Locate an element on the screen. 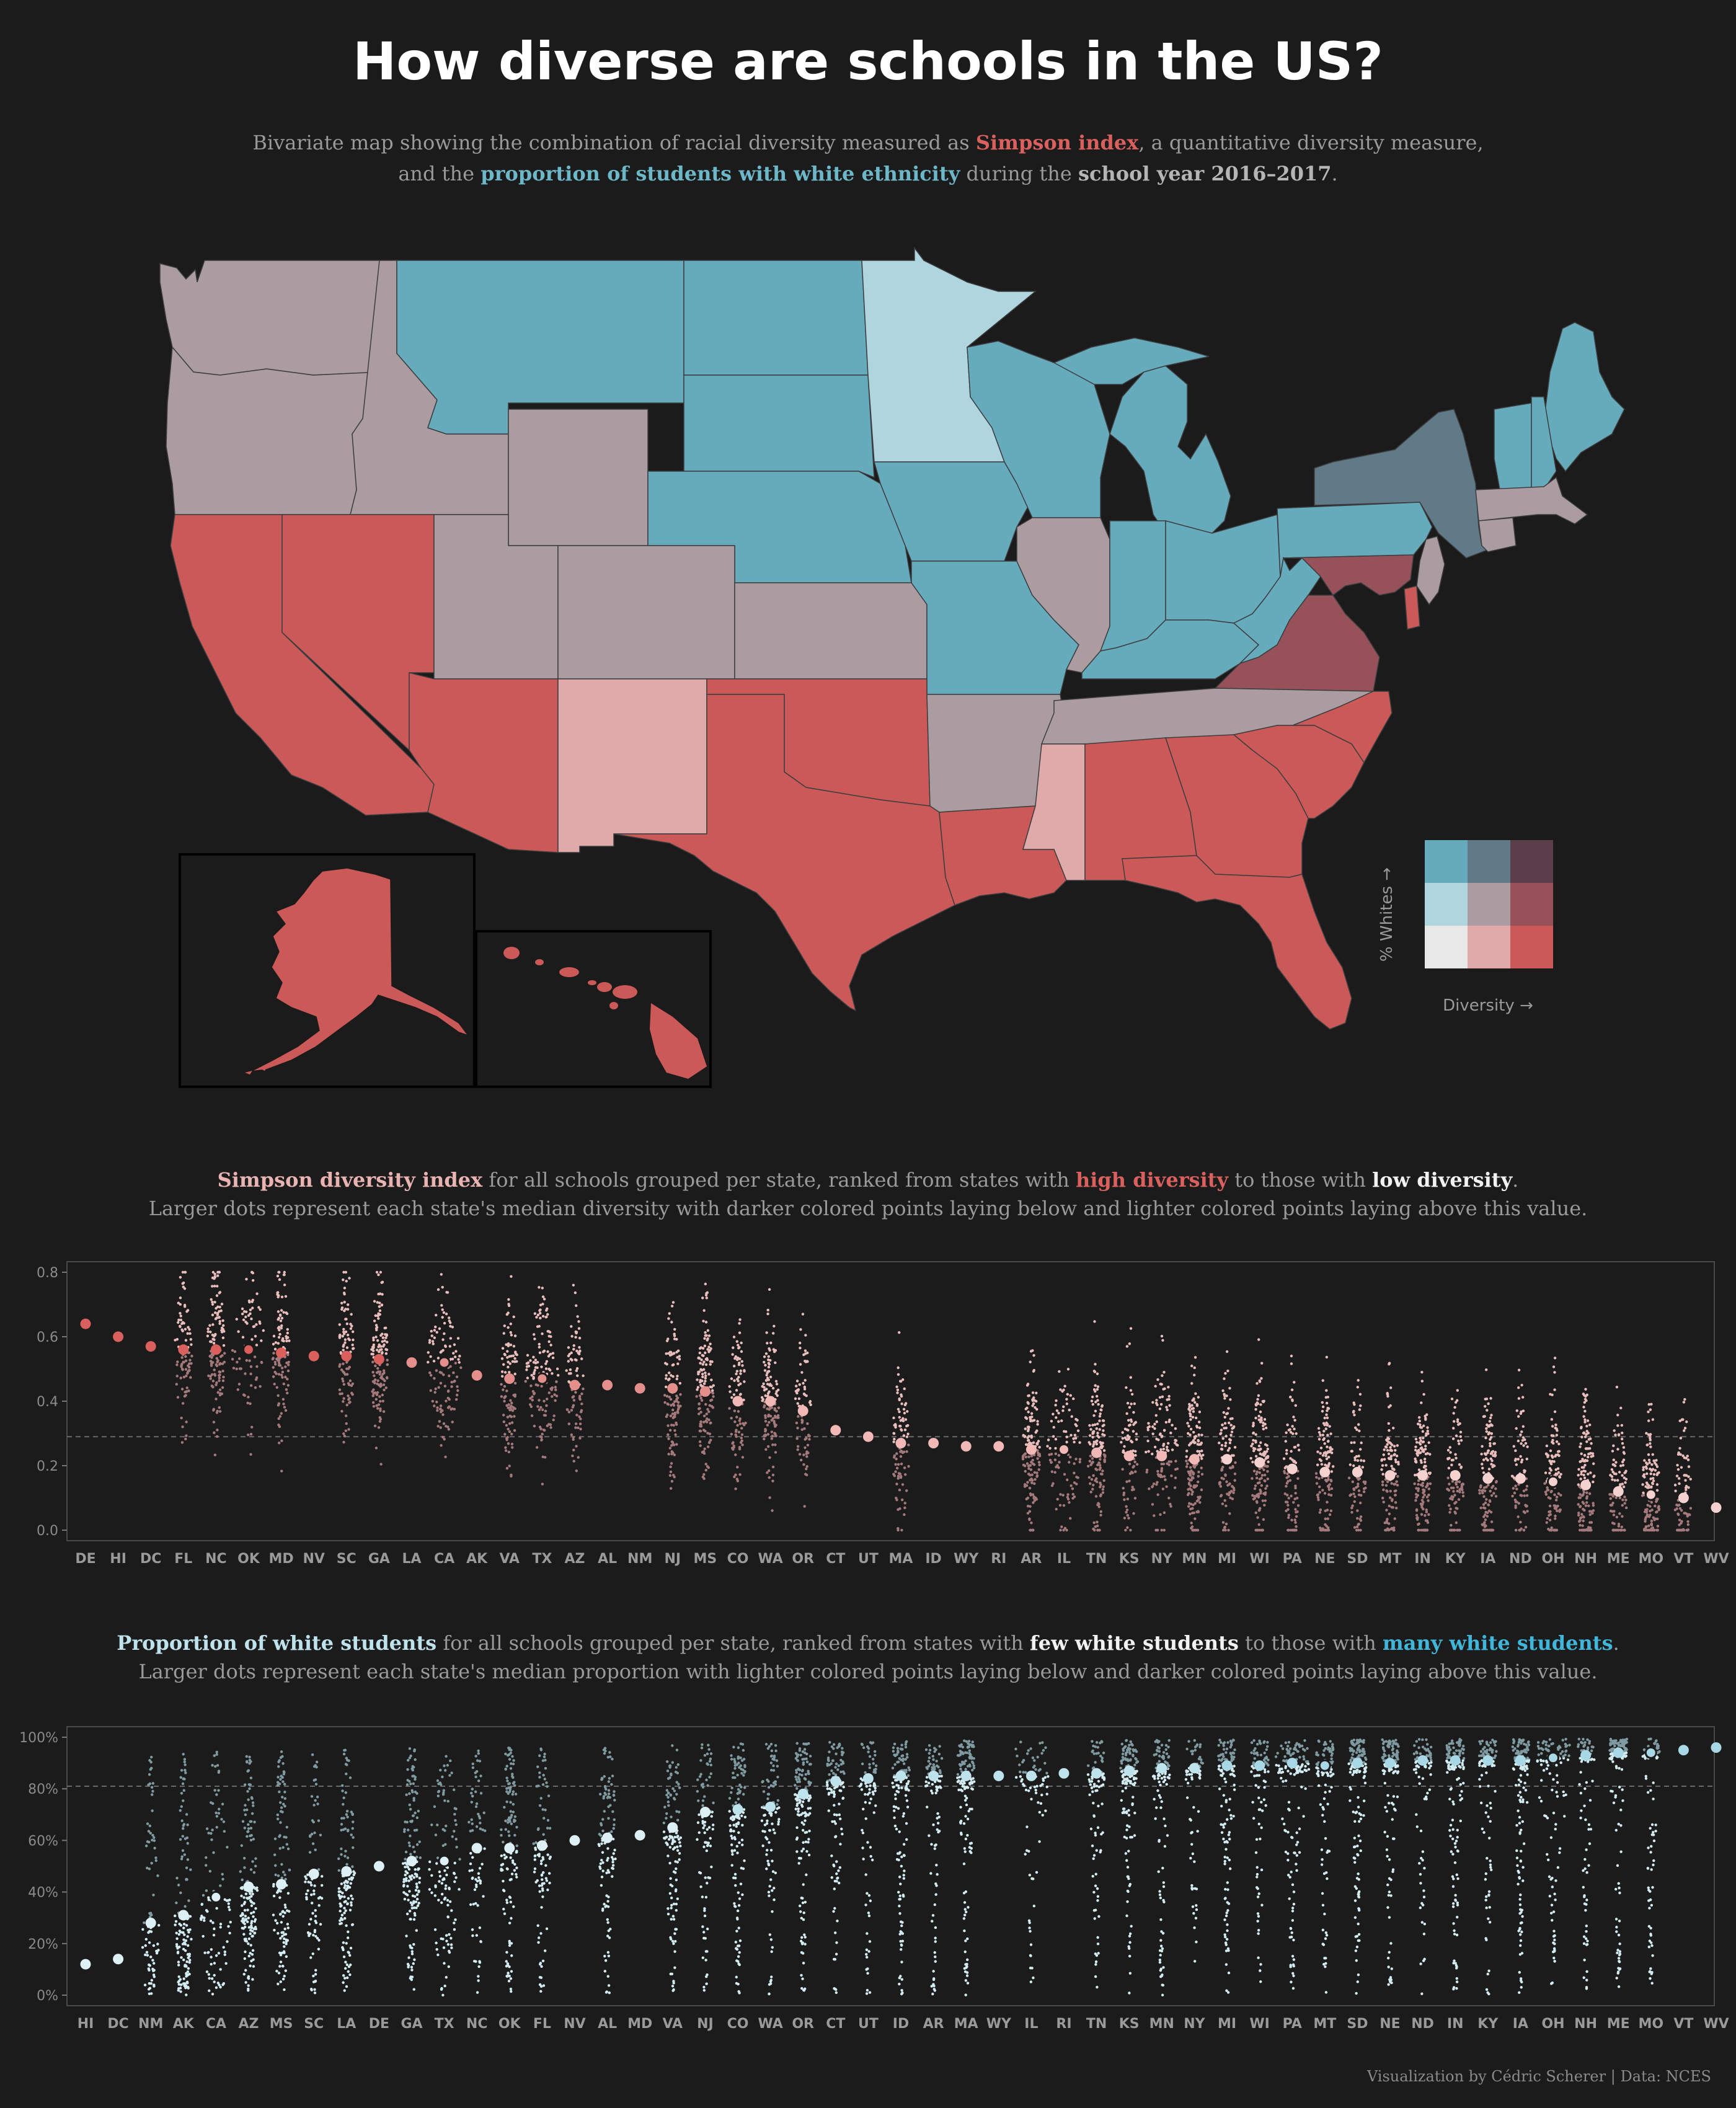  median-NM is located at coordinates (150, 1923).